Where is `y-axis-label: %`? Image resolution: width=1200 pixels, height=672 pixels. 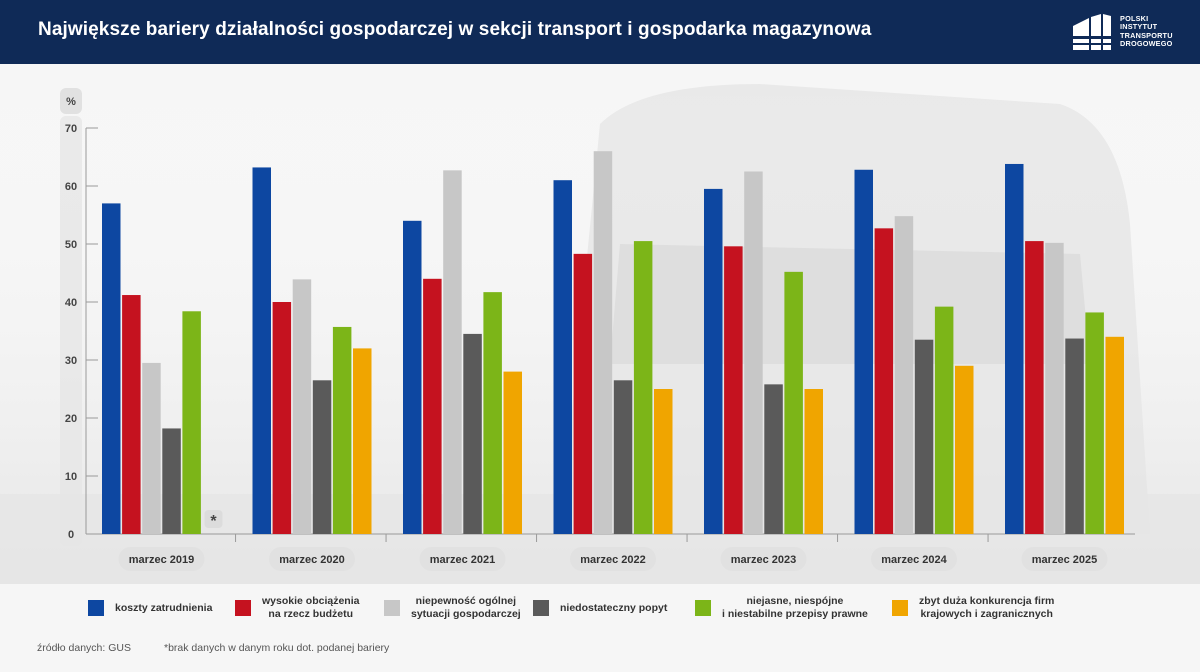 y-axis-label: % is located at coordinates (71, 102).